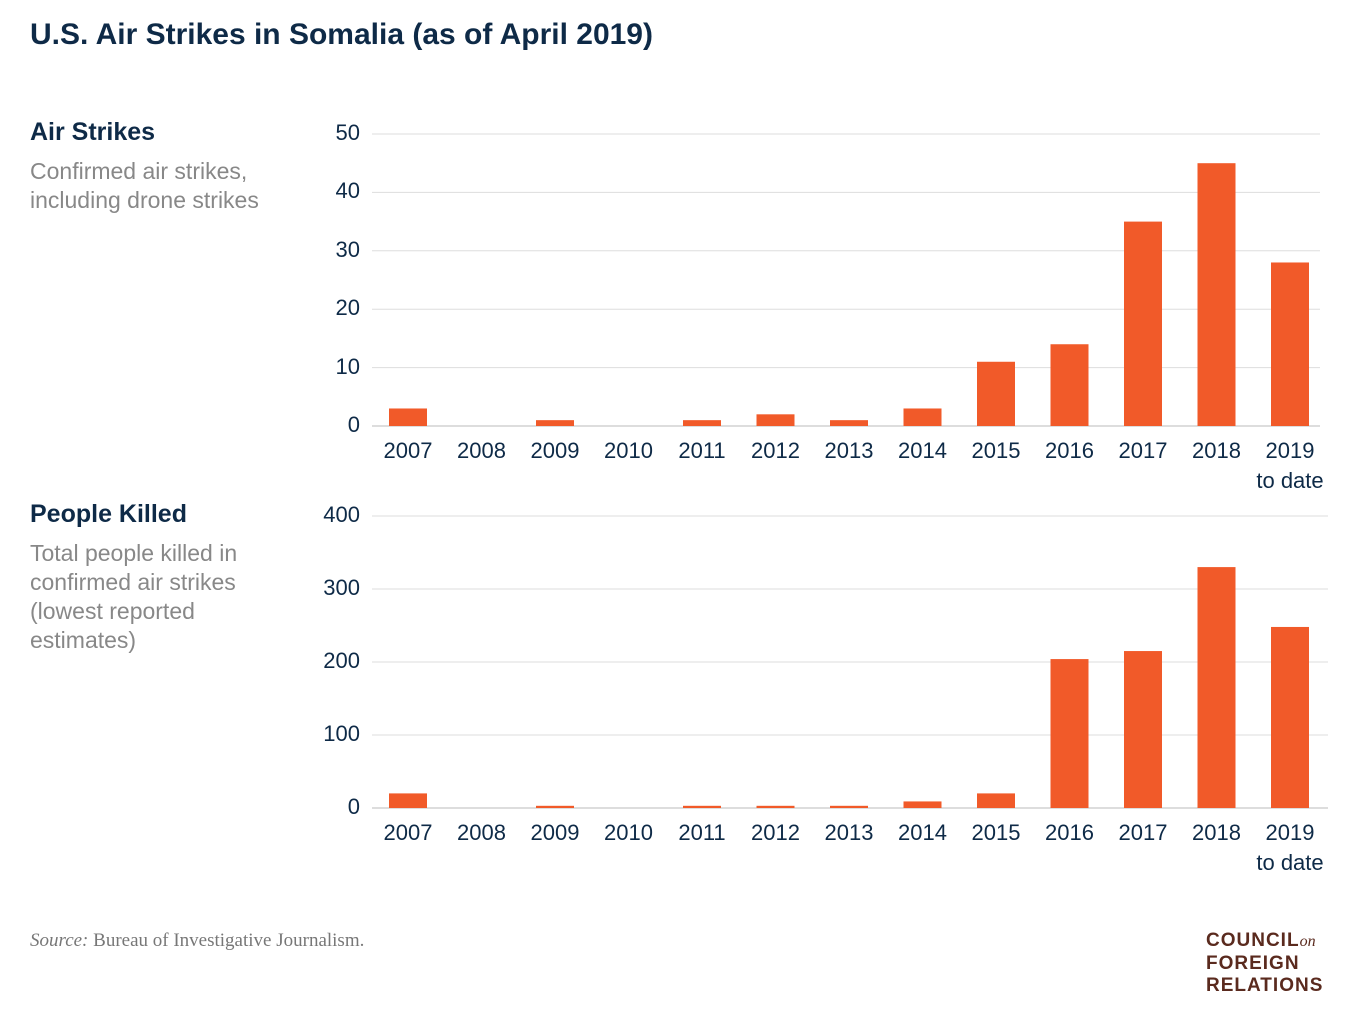 The width and height of the screenshot is (1361, 1027). What do you see at coordinates (347, 308) in the screenshot?
I see `y-tick-label: 20` at bounding box center [347, 308].